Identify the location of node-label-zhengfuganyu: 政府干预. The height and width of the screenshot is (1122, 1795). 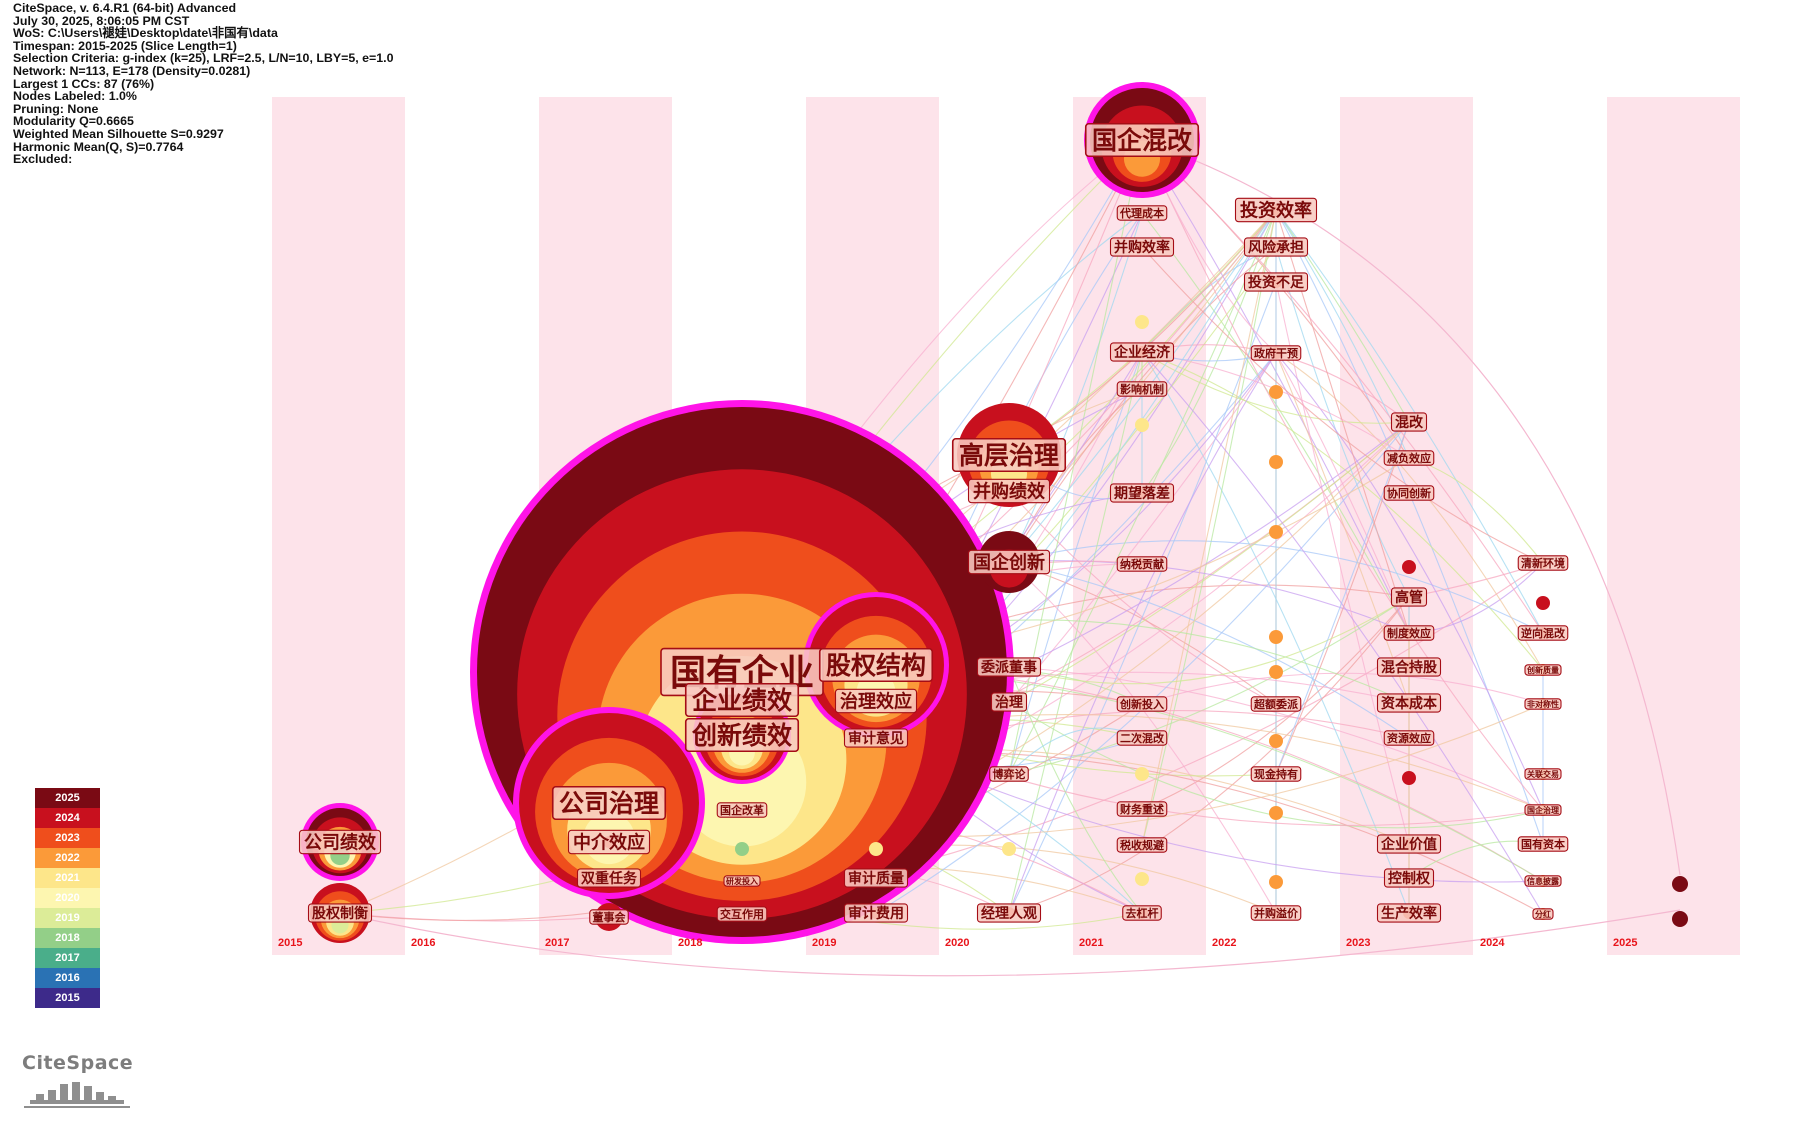
(1276, 353).